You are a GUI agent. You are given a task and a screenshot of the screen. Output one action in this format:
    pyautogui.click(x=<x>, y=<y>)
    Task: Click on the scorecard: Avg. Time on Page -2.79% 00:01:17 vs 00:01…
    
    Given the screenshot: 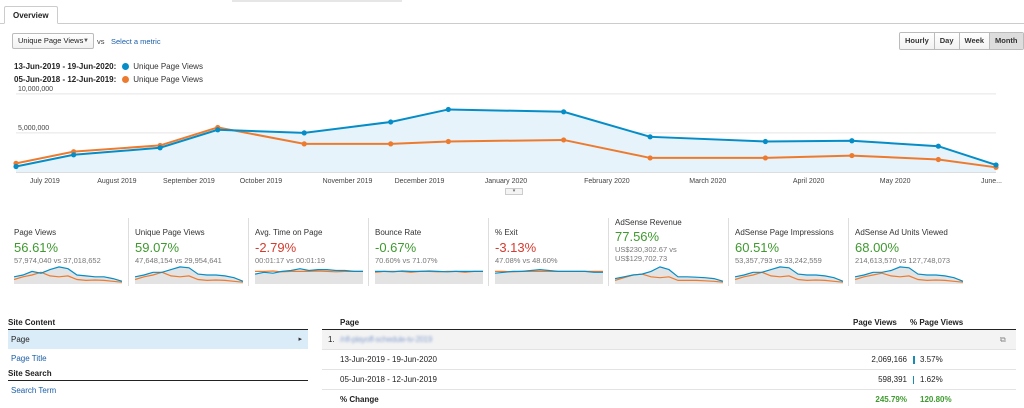 What is the action you would take?
    pyautogui.click(x=308, y=252)
    